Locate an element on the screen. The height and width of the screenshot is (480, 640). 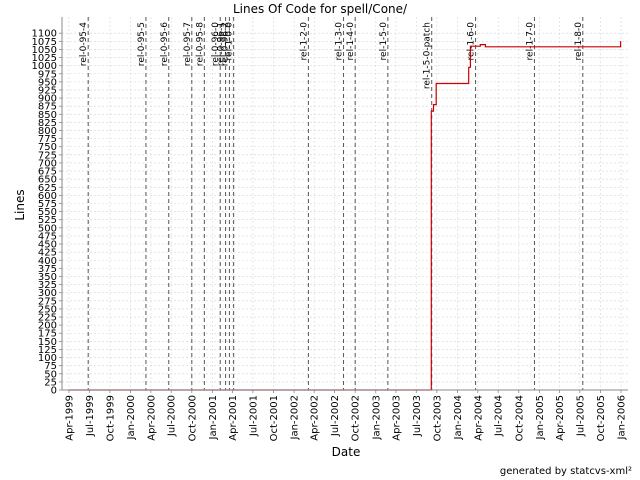
y-tick-label: 900 is located at coordinates (47, 99).